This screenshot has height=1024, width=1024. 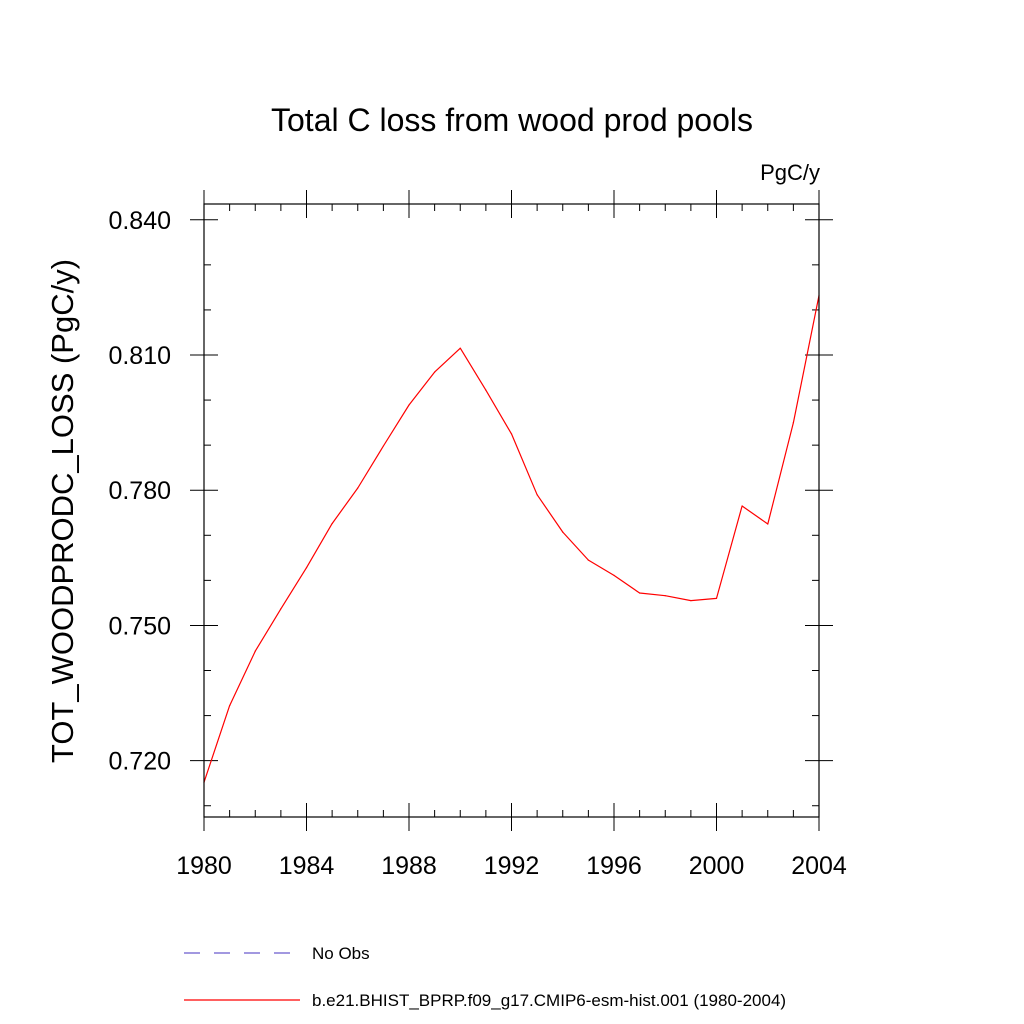 I want to click on y-tick-label: 0.810, so click(x=139, y=356).